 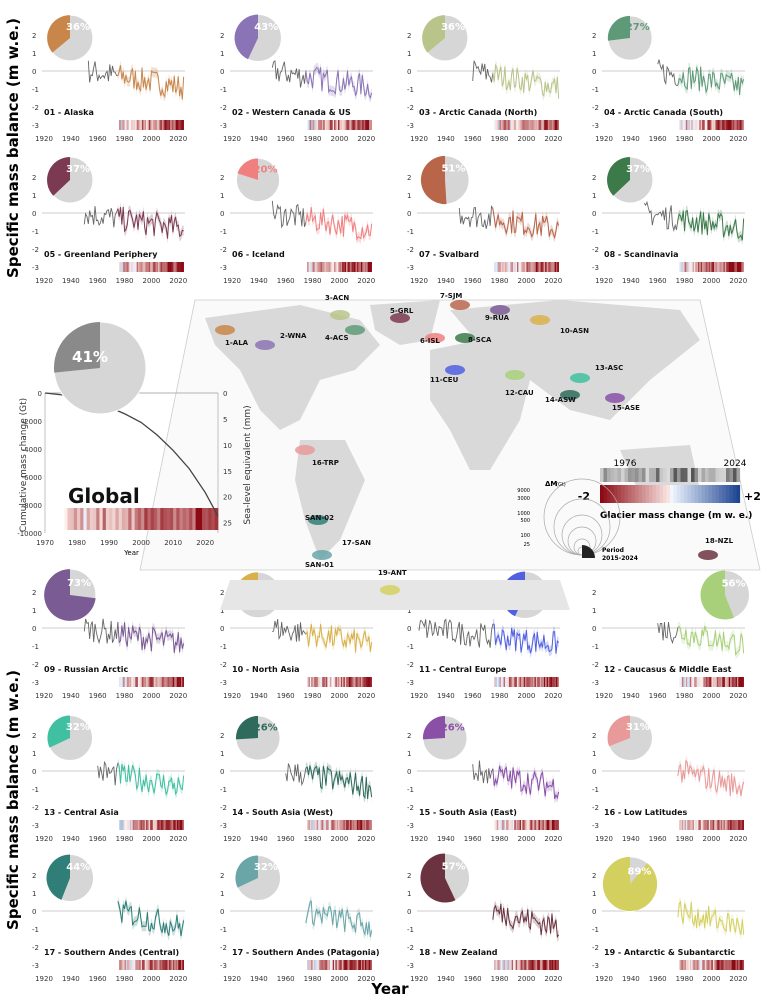 I want to click on global-ytick-left: -2000, so click(x=32, y=422).